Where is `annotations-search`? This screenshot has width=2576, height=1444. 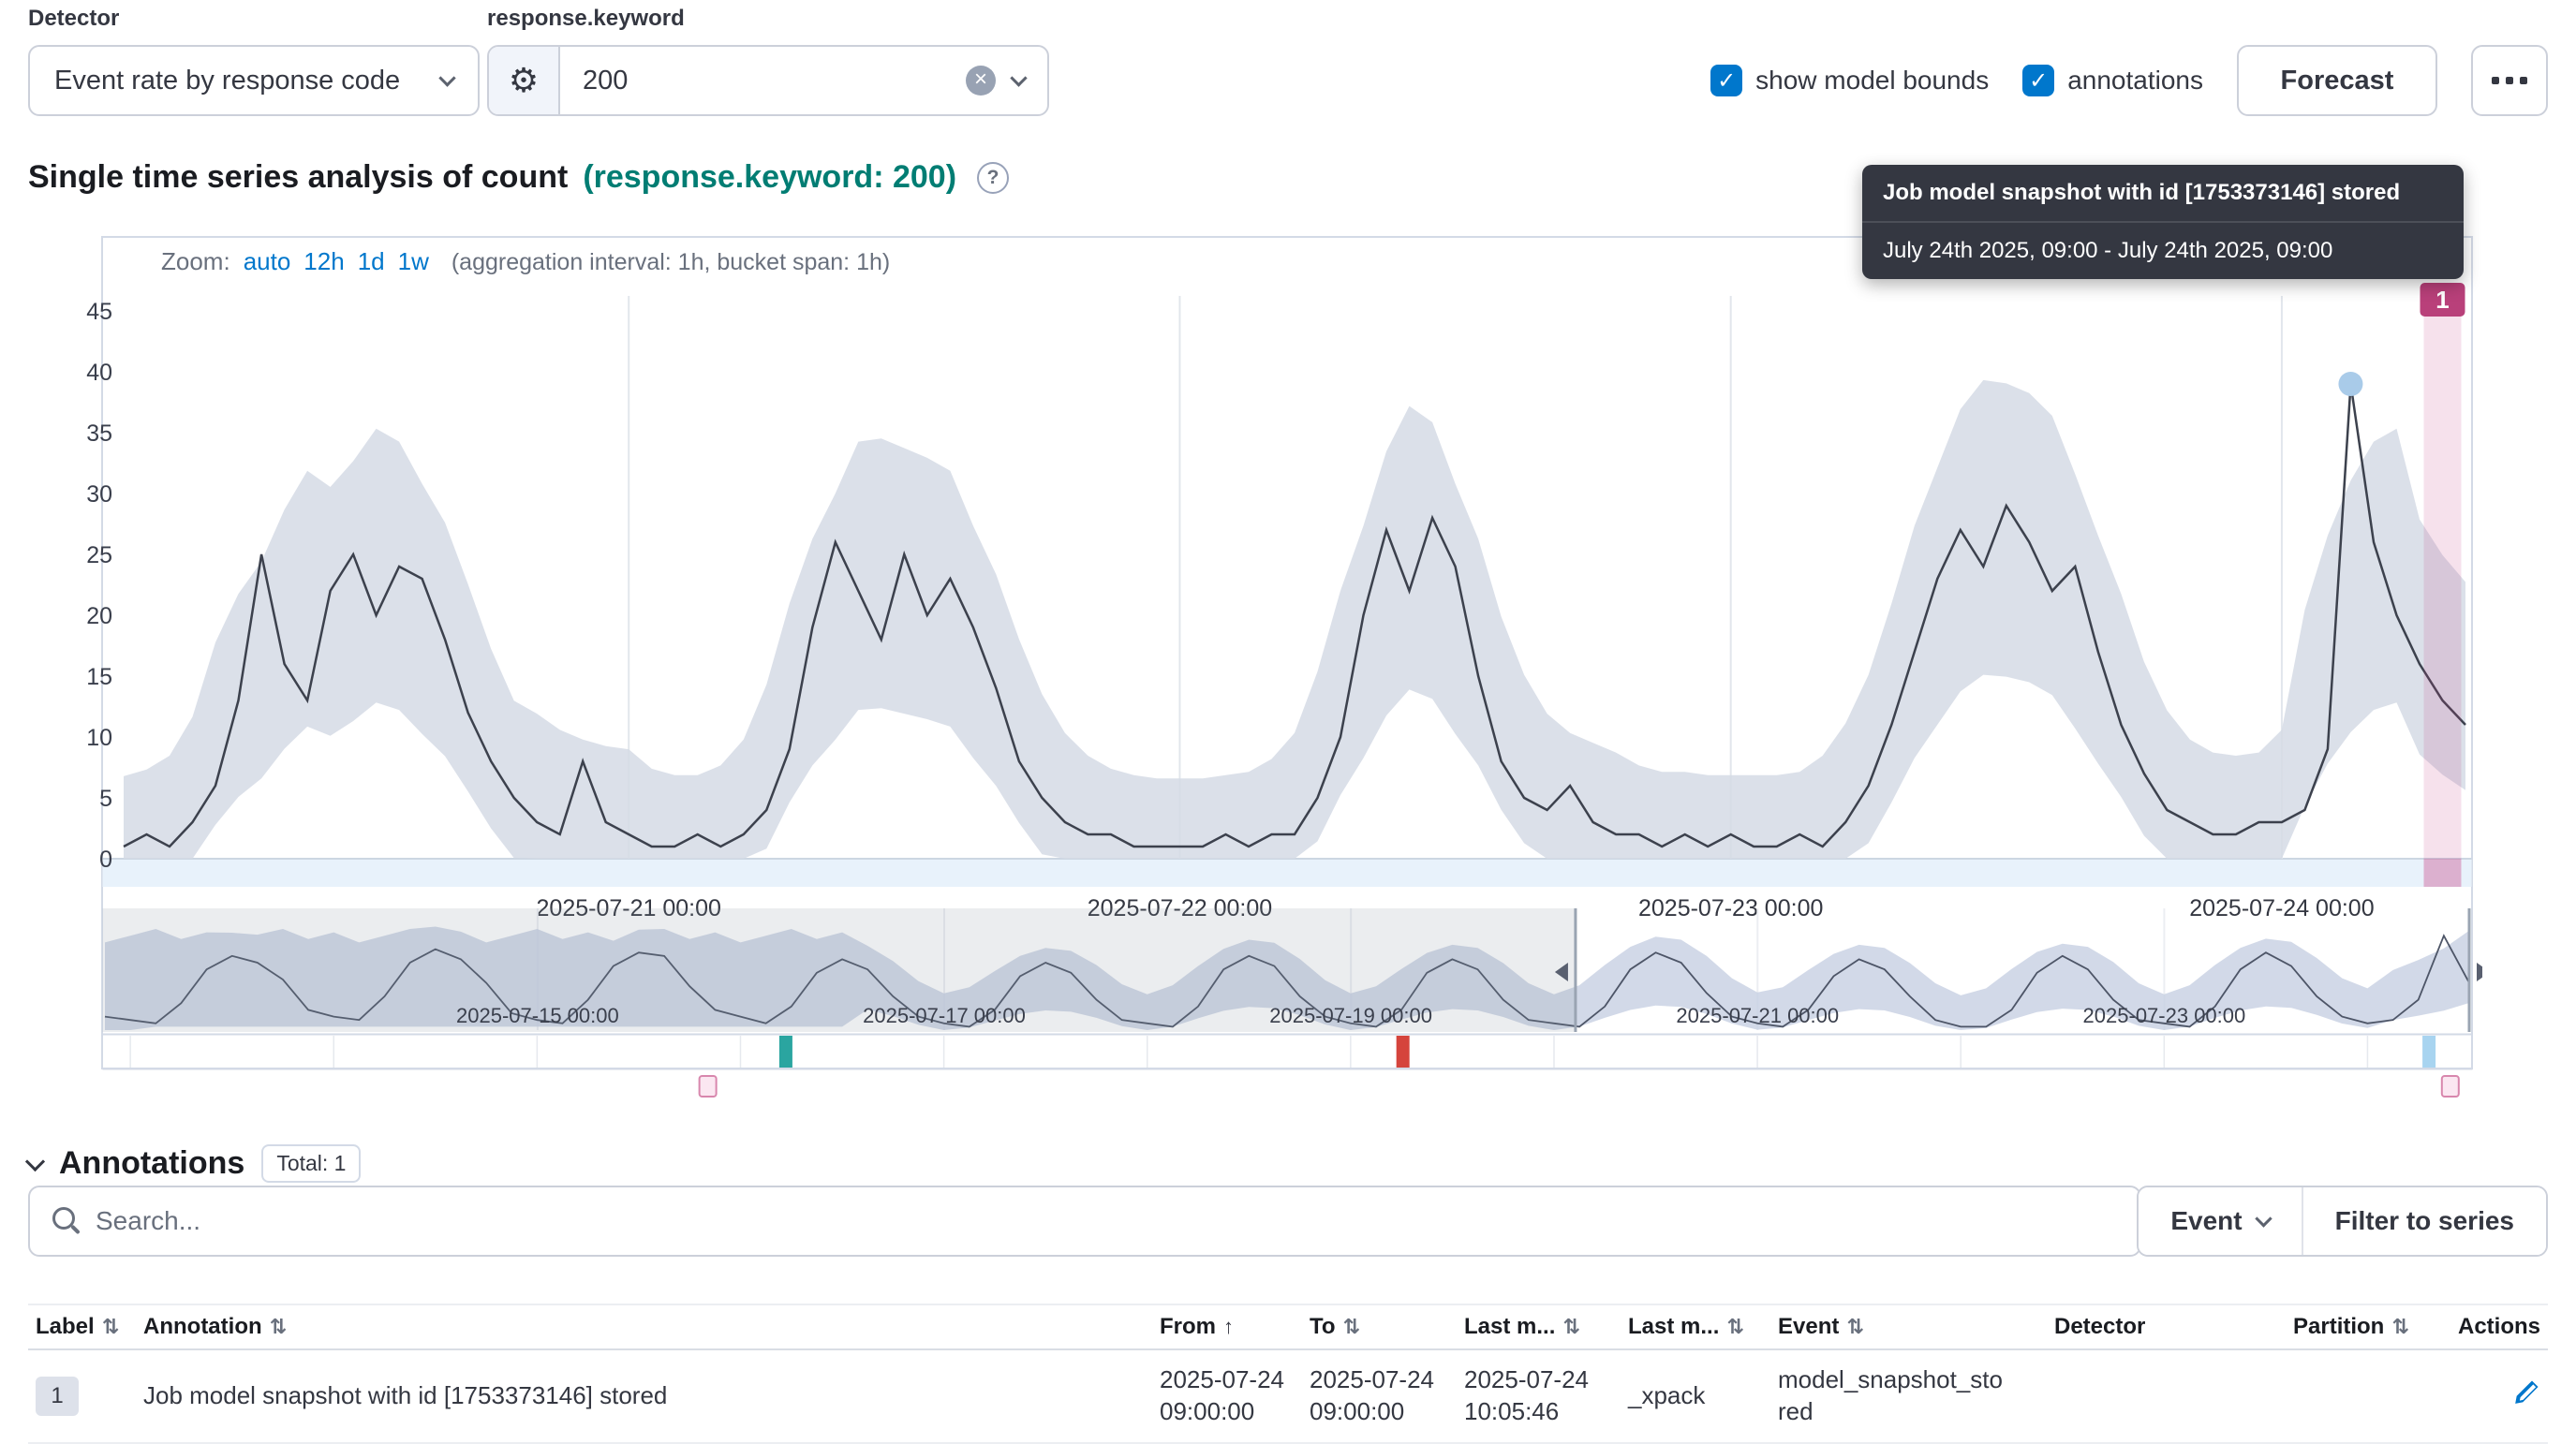
annotations-search is located at coordinates (1084, 1221).